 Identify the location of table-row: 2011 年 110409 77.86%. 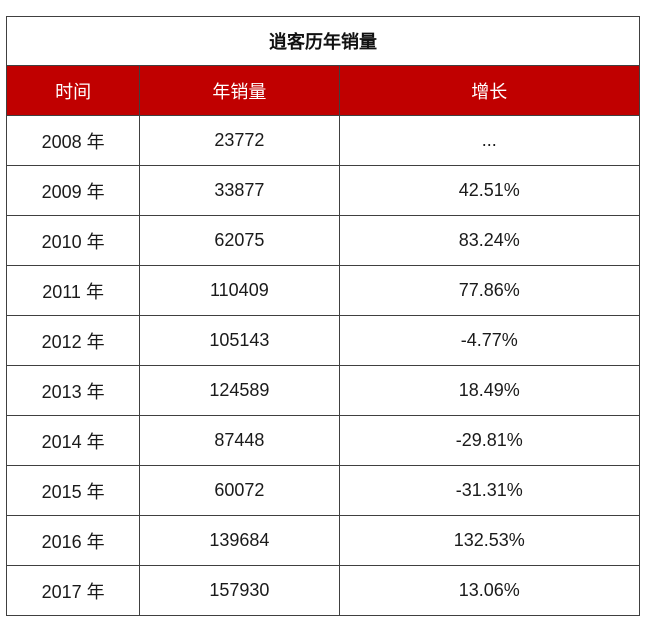
(322, 290).